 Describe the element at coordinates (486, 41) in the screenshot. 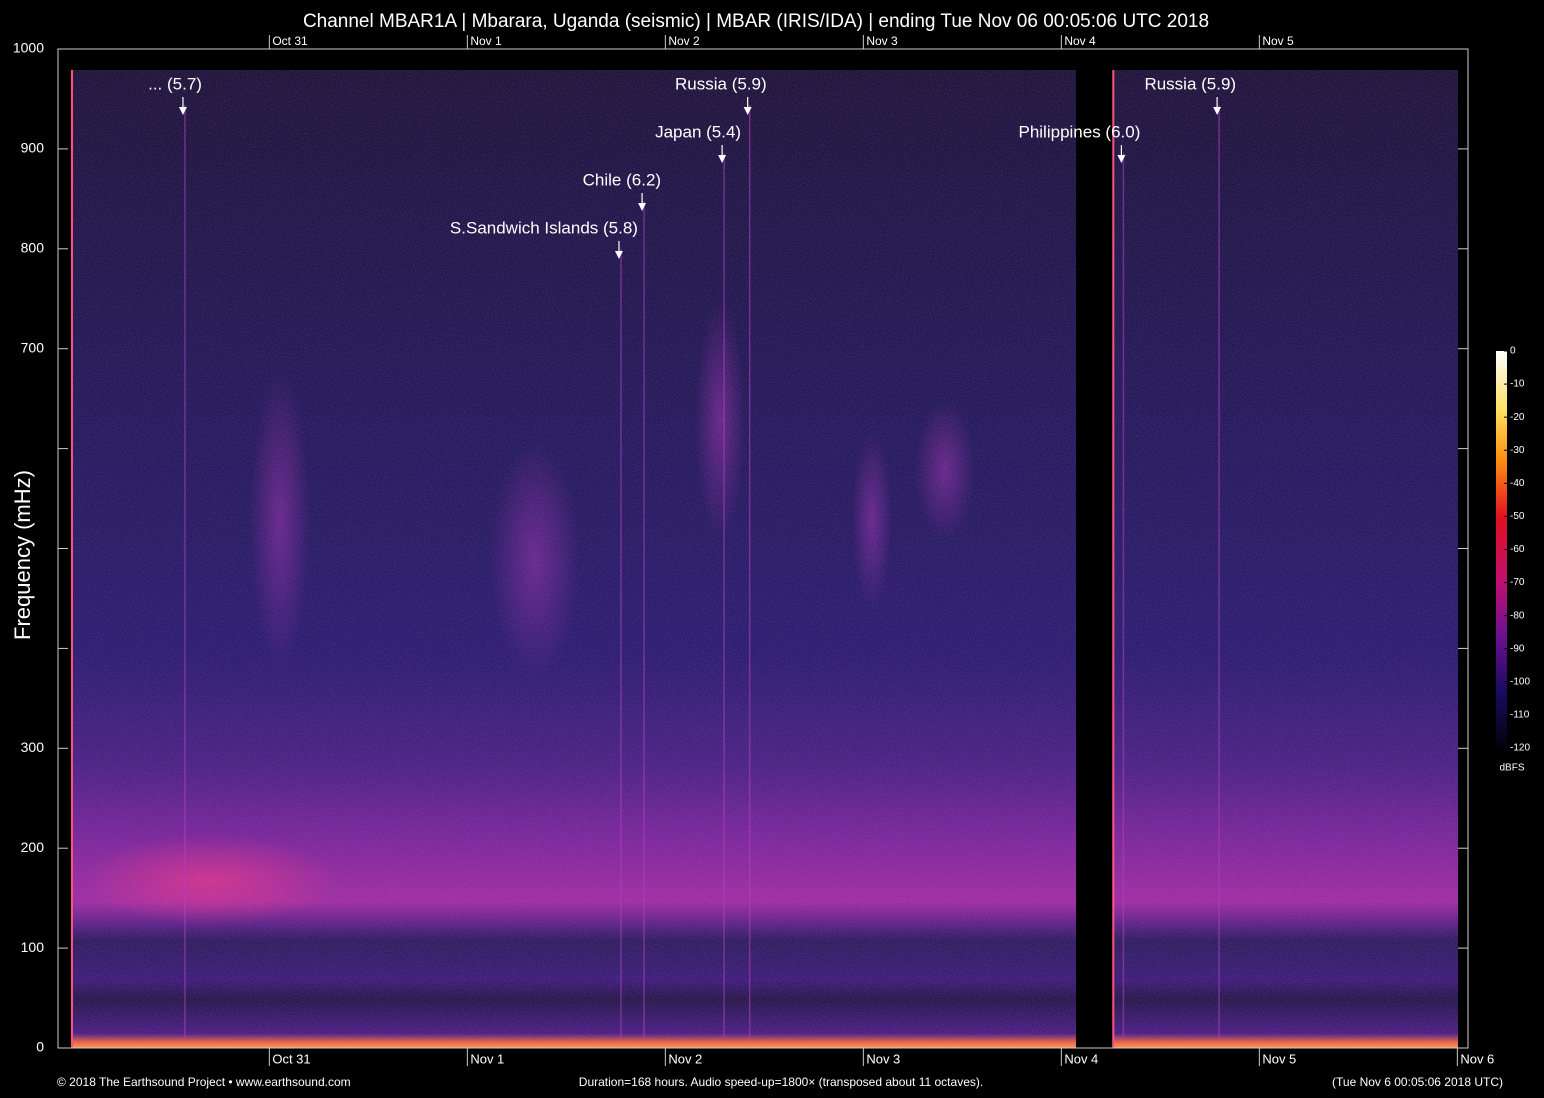

I see `x-tick-label-top: Nov 1` at that location.